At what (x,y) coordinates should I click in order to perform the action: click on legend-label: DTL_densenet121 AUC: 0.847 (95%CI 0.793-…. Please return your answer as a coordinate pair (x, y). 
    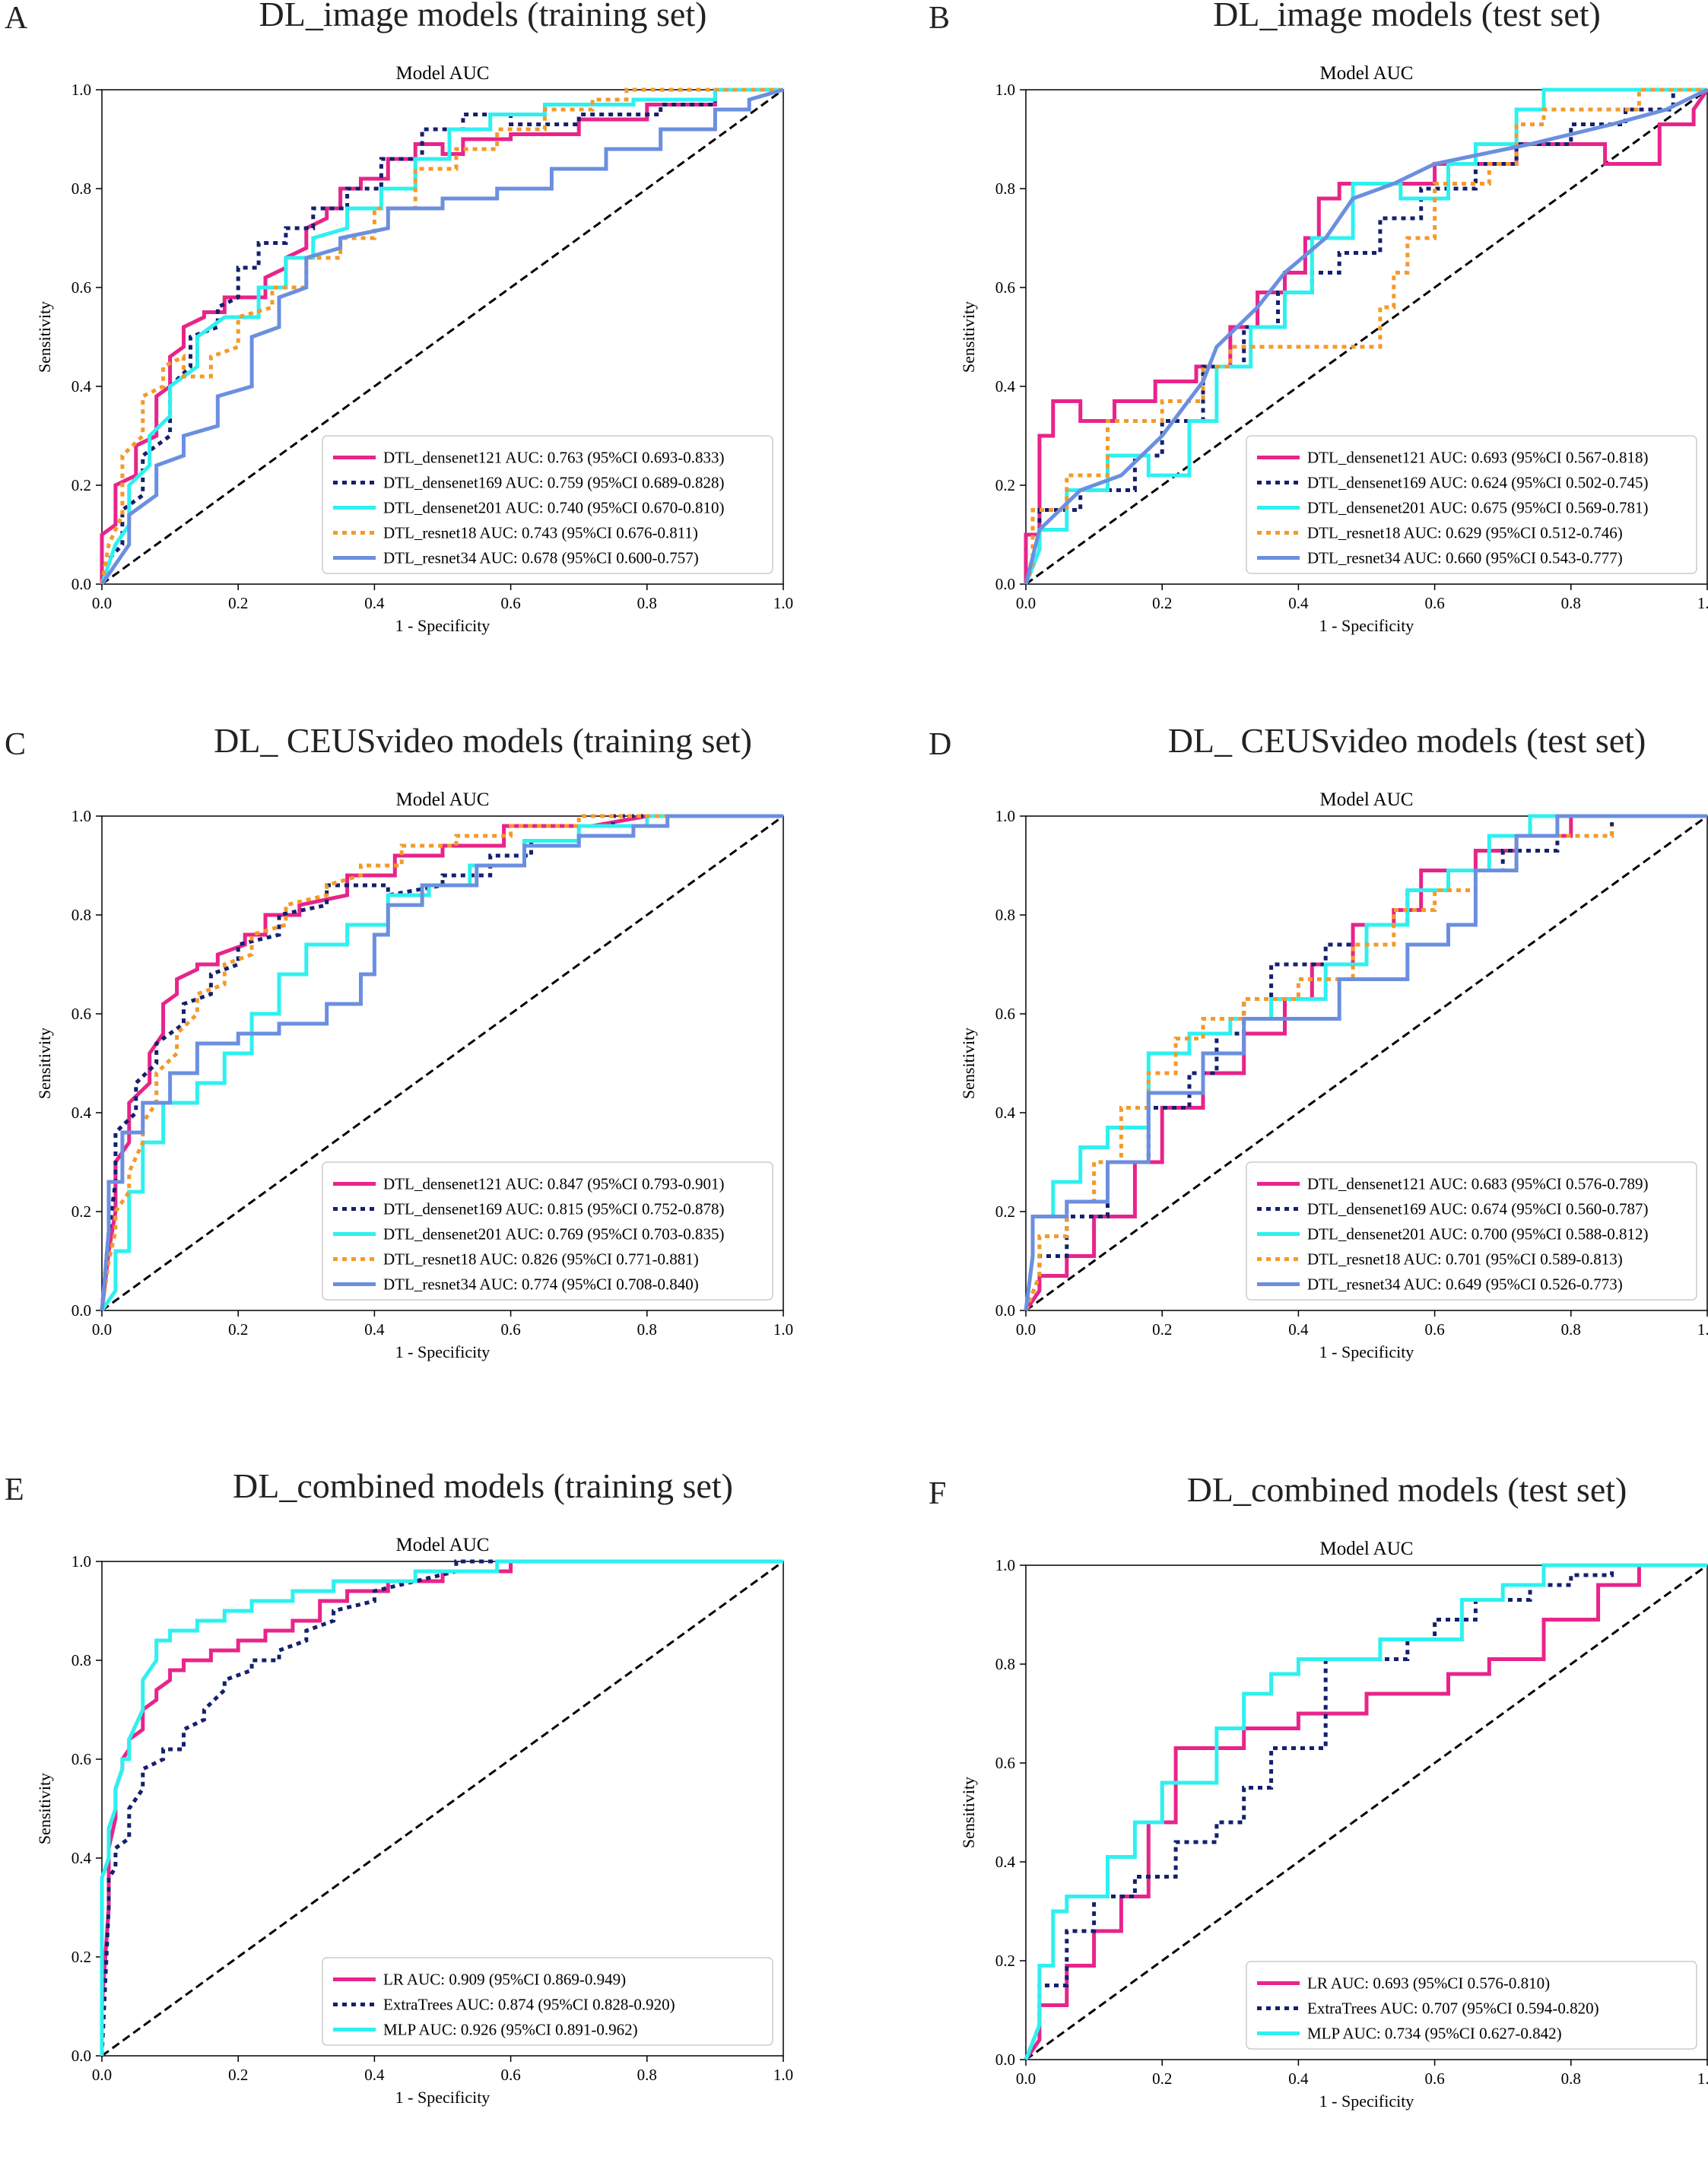
    Looking at the image, I should click on (554, 1184).